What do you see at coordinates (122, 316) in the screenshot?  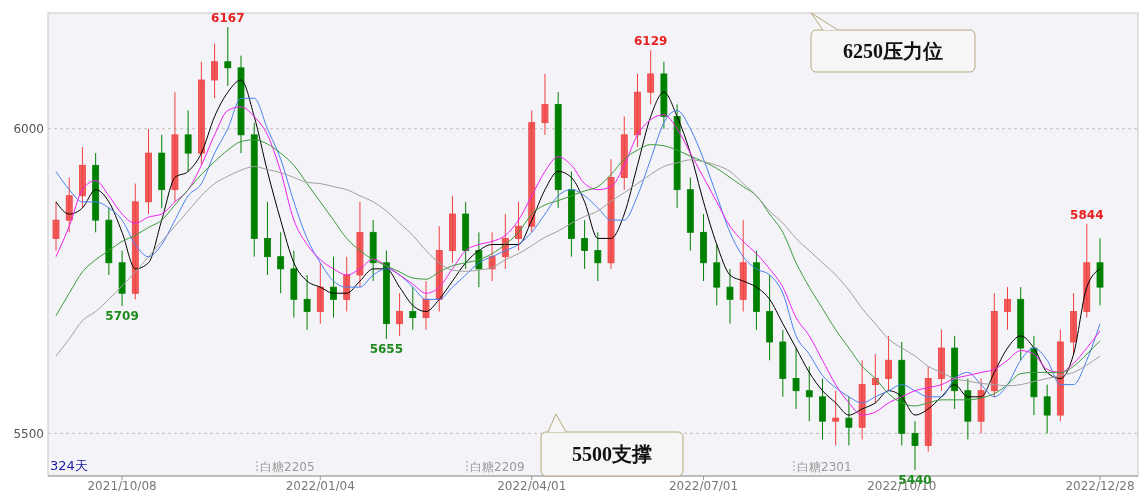 I see `annotation: 5709` at bounding box center [122, 316].